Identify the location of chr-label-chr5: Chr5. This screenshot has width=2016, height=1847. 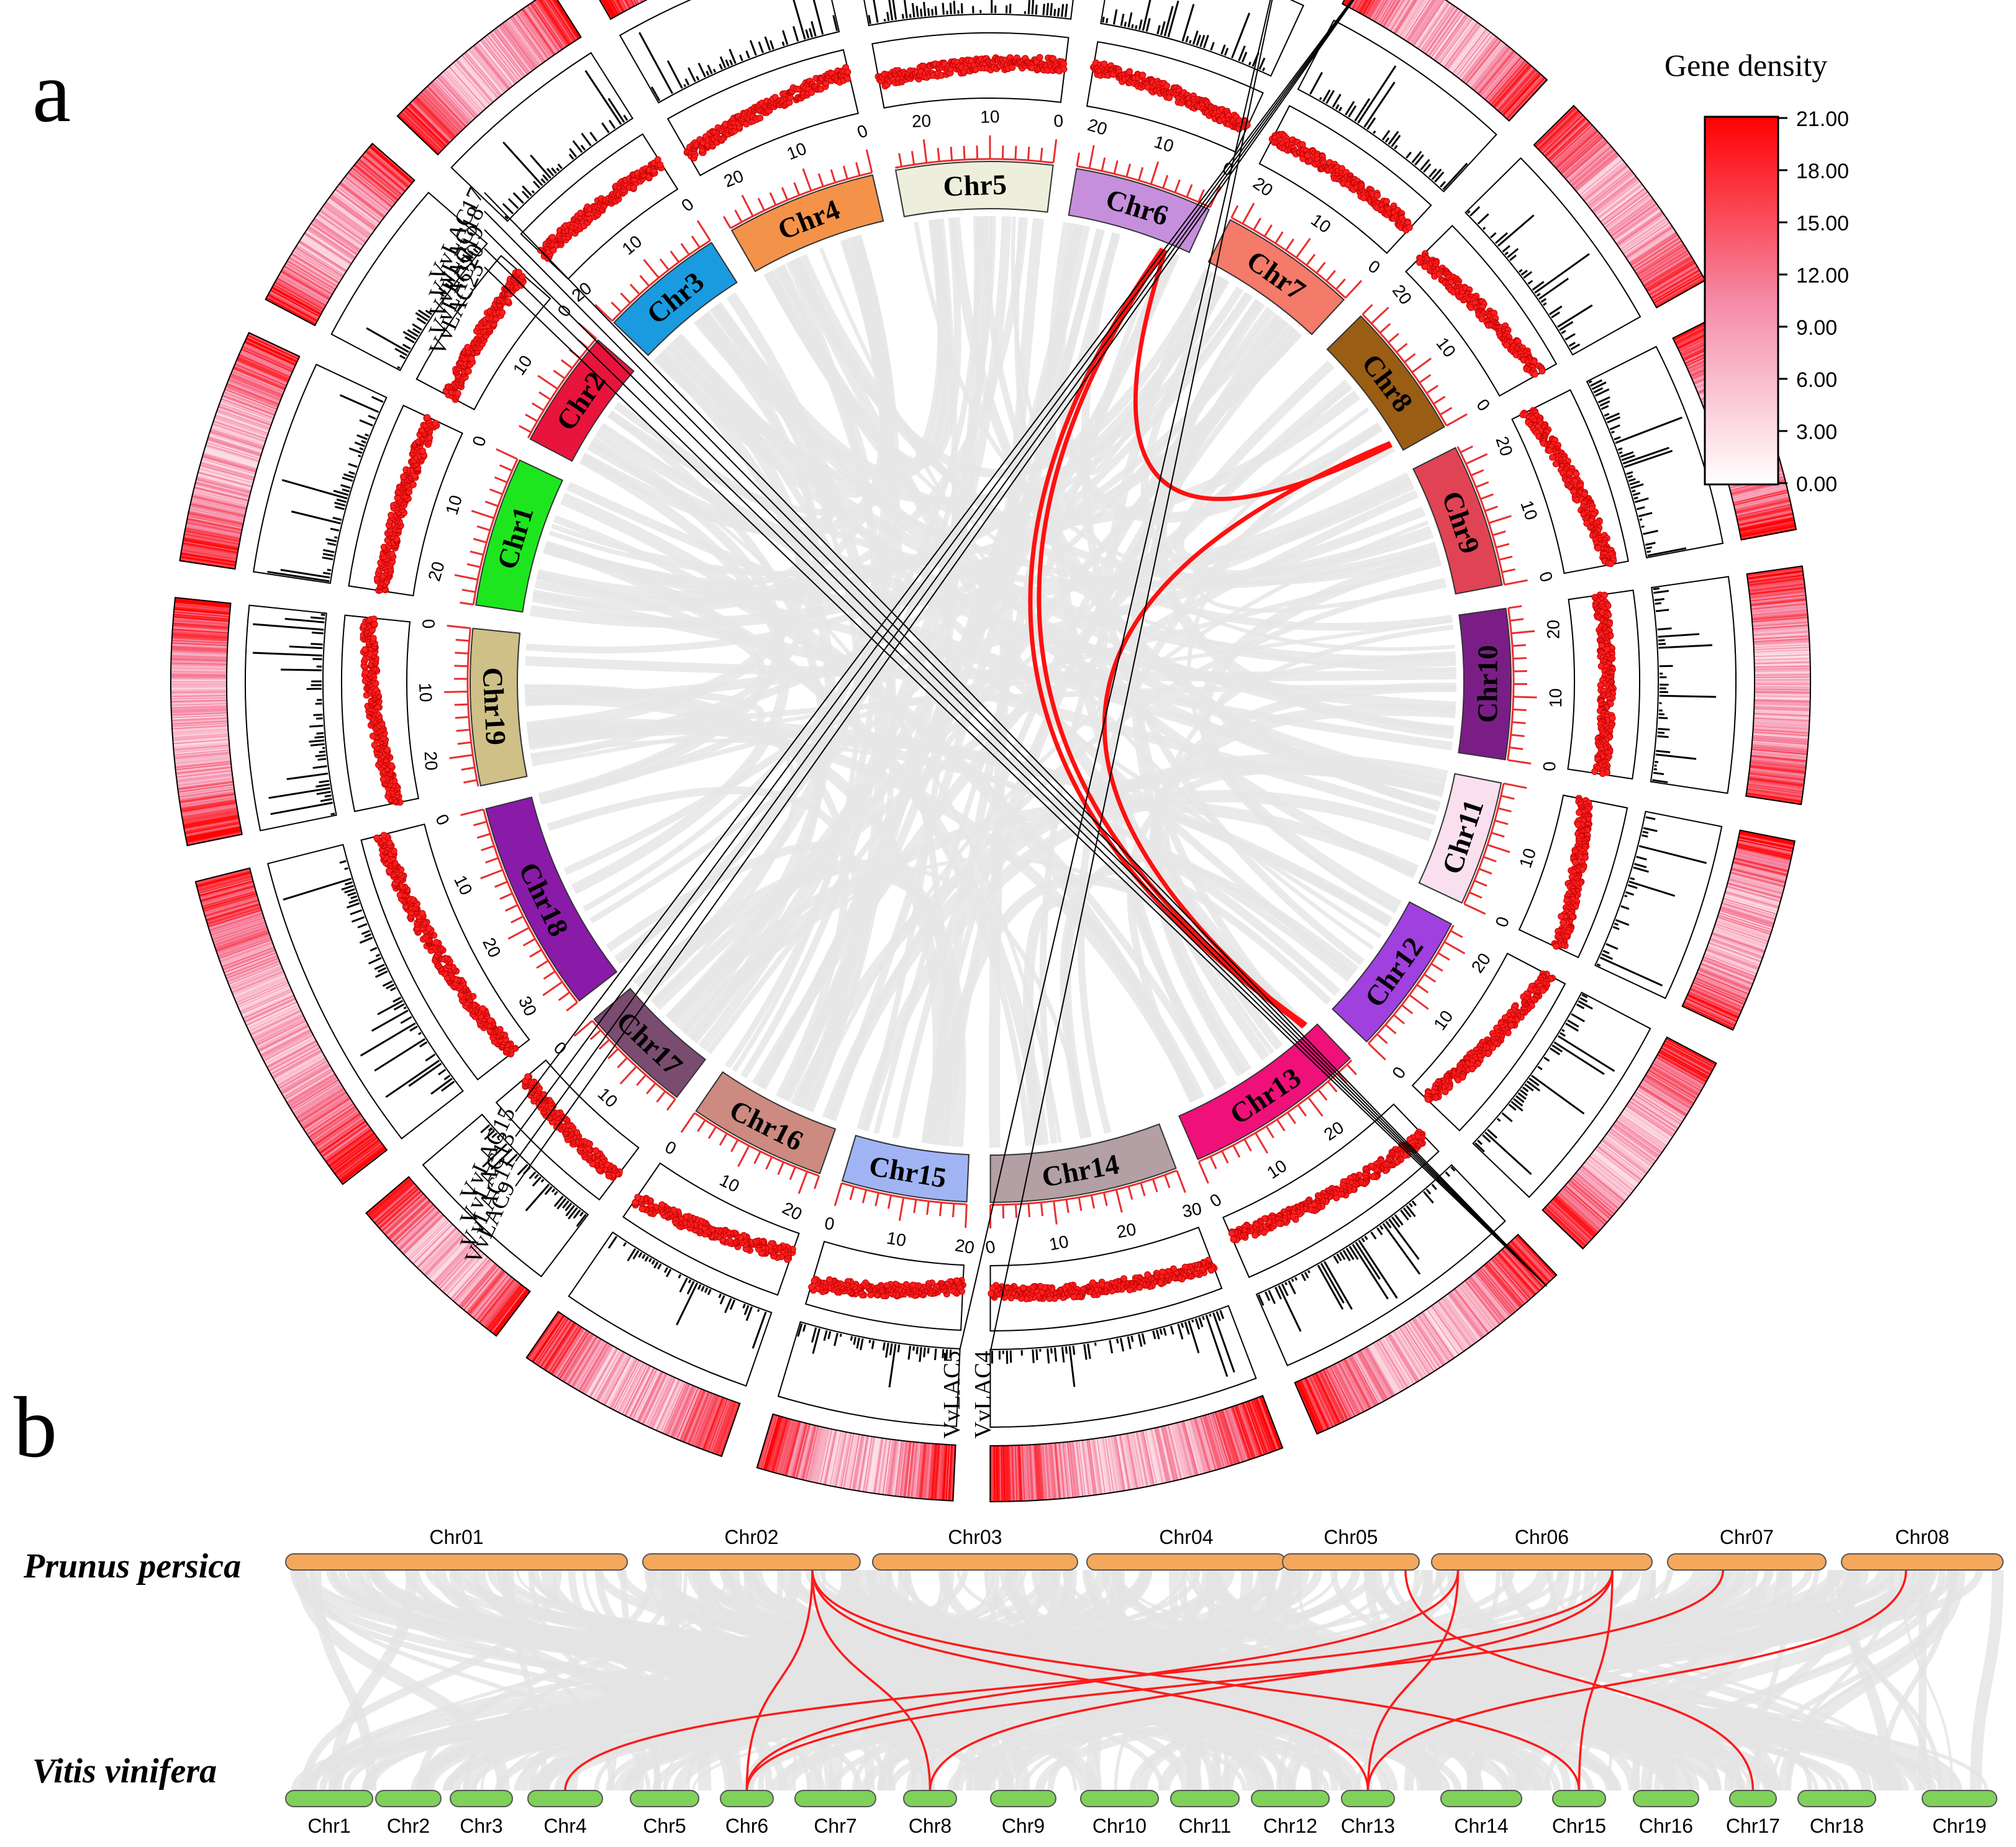
(975, 185).